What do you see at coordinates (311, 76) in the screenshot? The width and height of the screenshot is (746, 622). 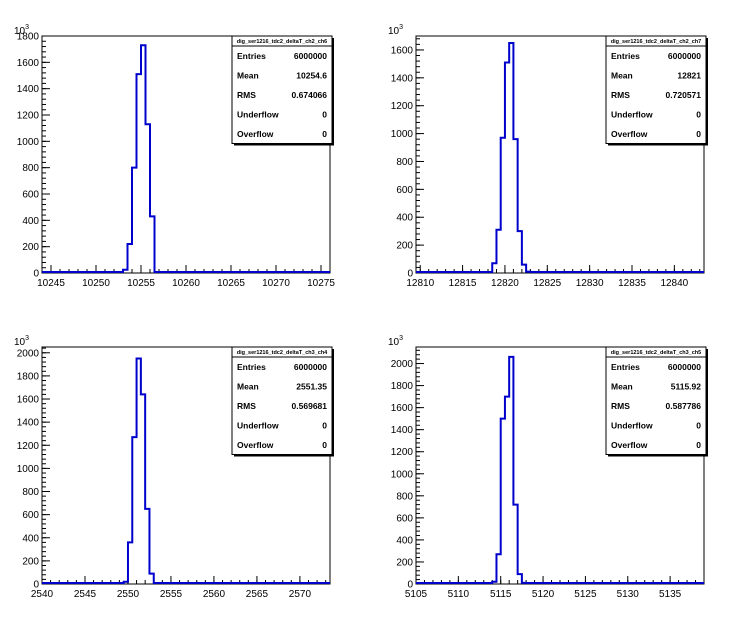 I see `stat-value: 10254.6` at bounding box center [311, 76].